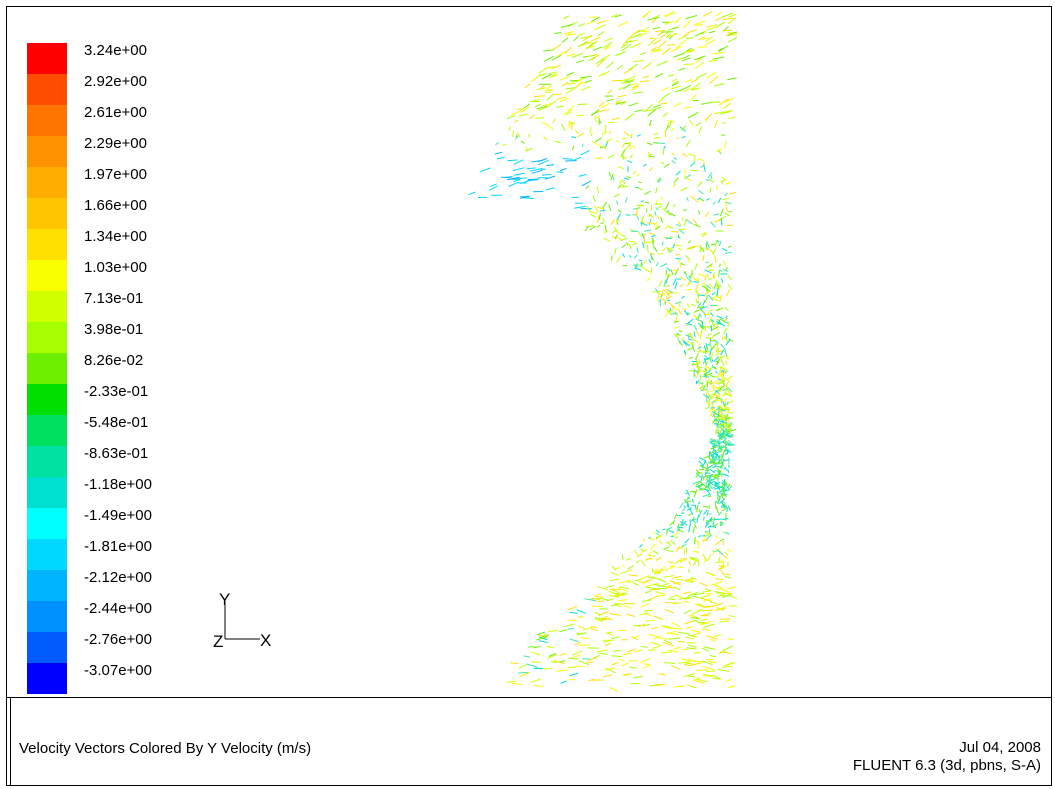 This screenshot has height=789, width=1055. Describe the element at coordinates (115, 267) in the screenshot. I see `colorbar-label: 1.03e+00` at that location.